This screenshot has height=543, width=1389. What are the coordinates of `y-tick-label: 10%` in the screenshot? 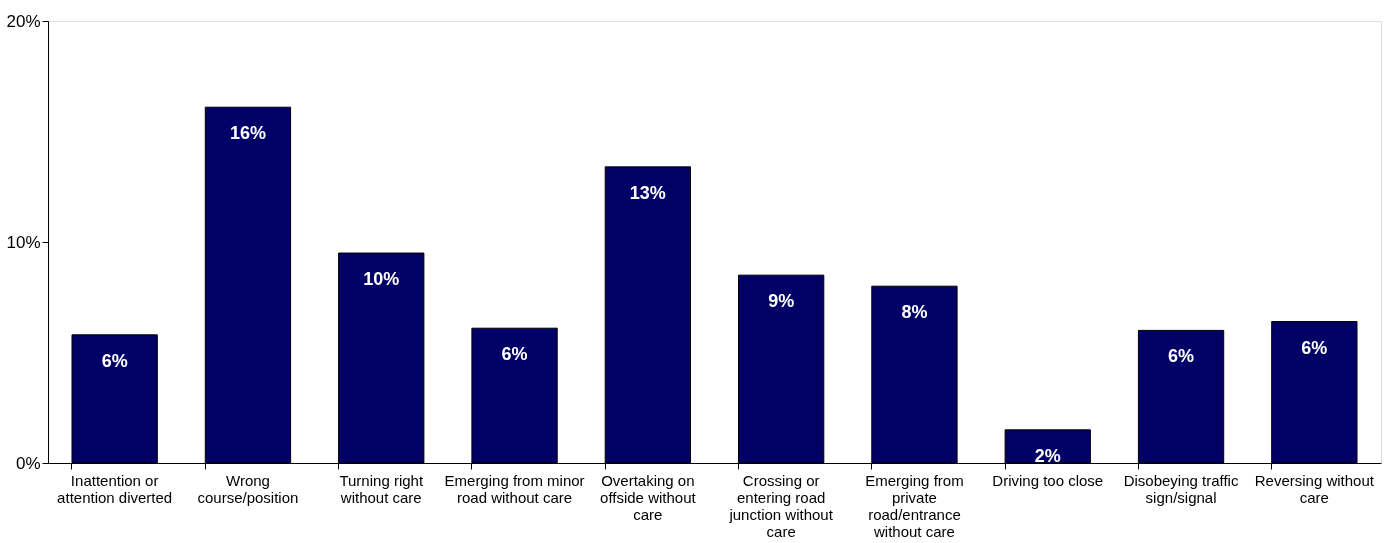 It's located at (23, 242).